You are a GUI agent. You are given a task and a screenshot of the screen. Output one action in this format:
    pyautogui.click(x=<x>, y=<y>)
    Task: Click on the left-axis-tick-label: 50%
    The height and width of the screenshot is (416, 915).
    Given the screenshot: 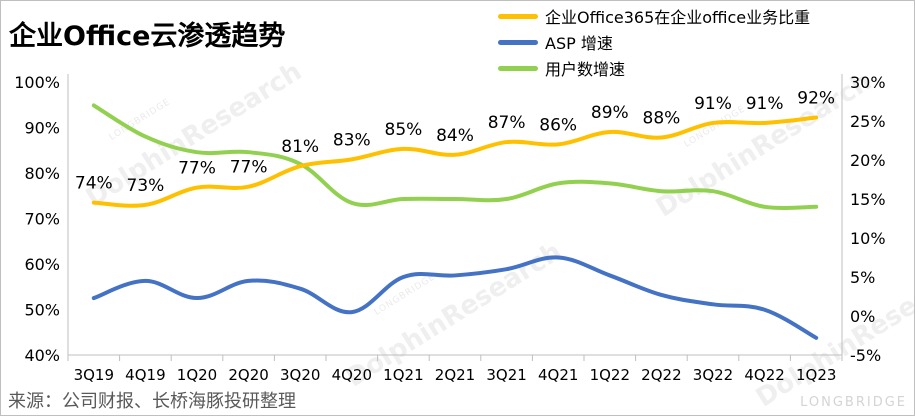 What is the action you would take?
    pyautogui.click(x=42, y=310)
    